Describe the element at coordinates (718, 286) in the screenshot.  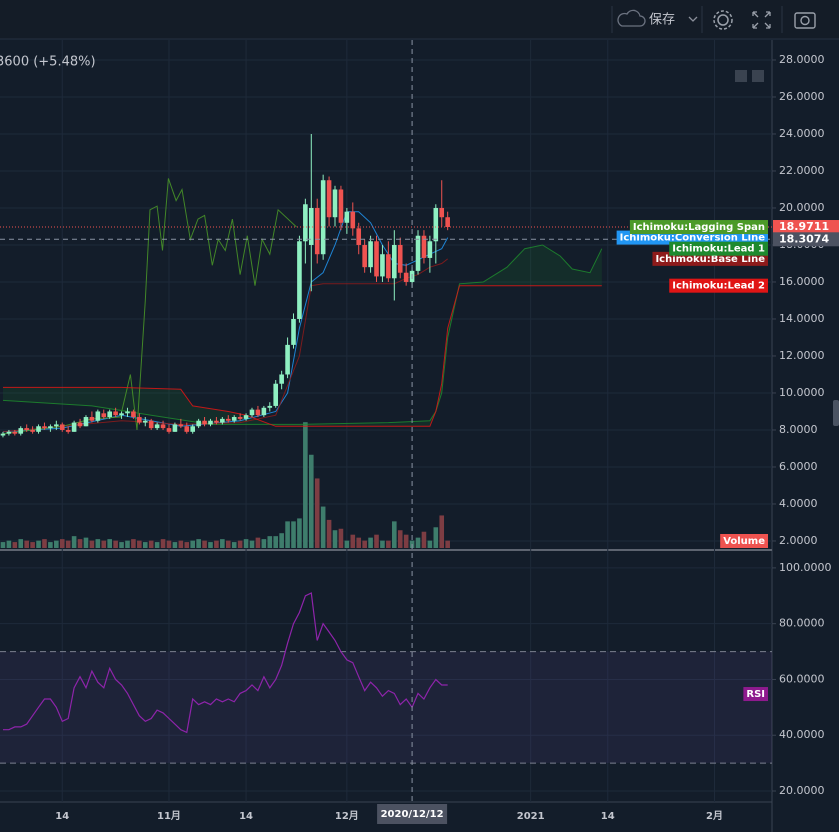
I see `ichimoku-label: Ichimoku:Lead 2` at that location.